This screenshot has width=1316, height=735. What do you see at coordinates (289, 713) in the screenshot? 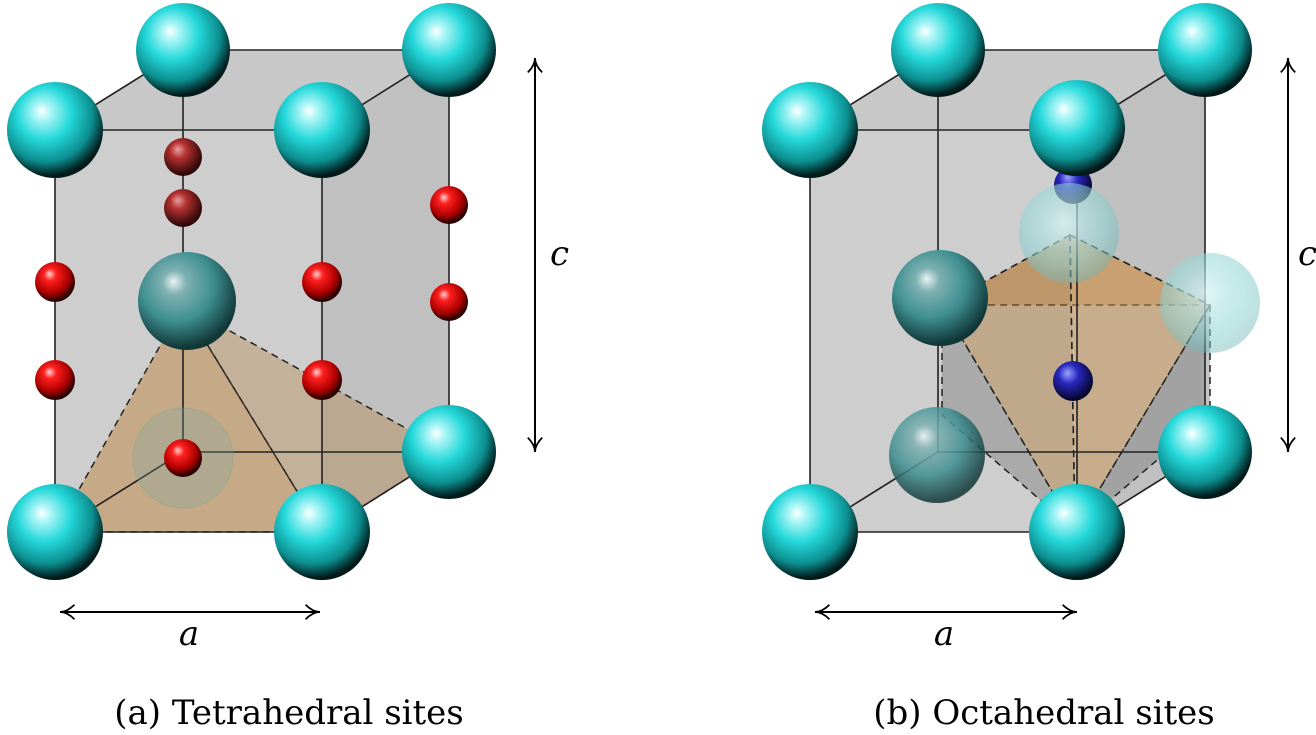
I see `panel-caption: (a) Tetrahedral sites` at bounding box center [289, 713].